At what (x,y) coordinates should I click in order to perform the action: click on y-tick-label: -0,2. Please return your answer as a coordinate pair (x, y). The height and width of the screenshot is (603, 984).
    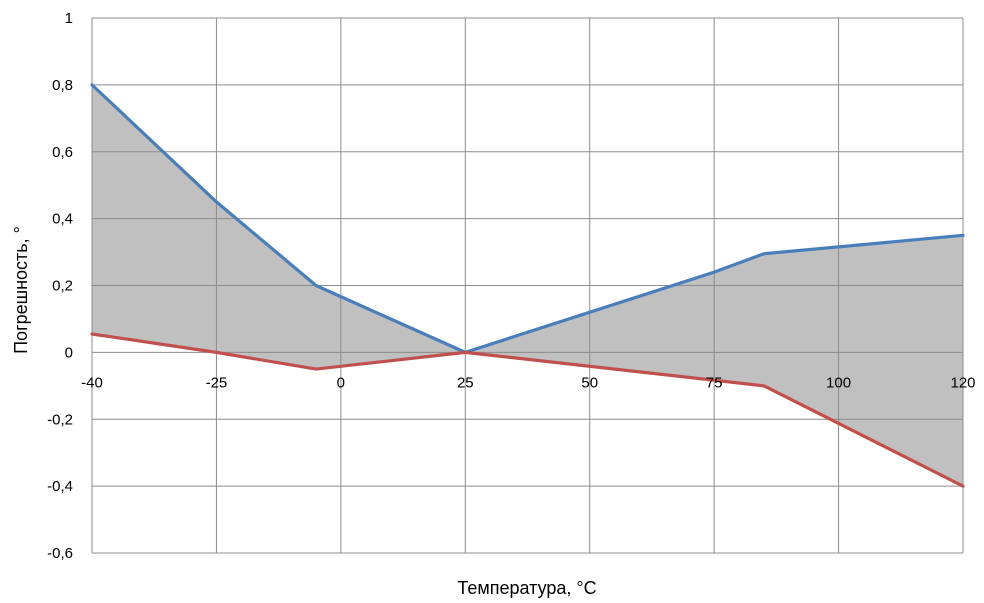
    Looking at the image, I should click on (60, 419).